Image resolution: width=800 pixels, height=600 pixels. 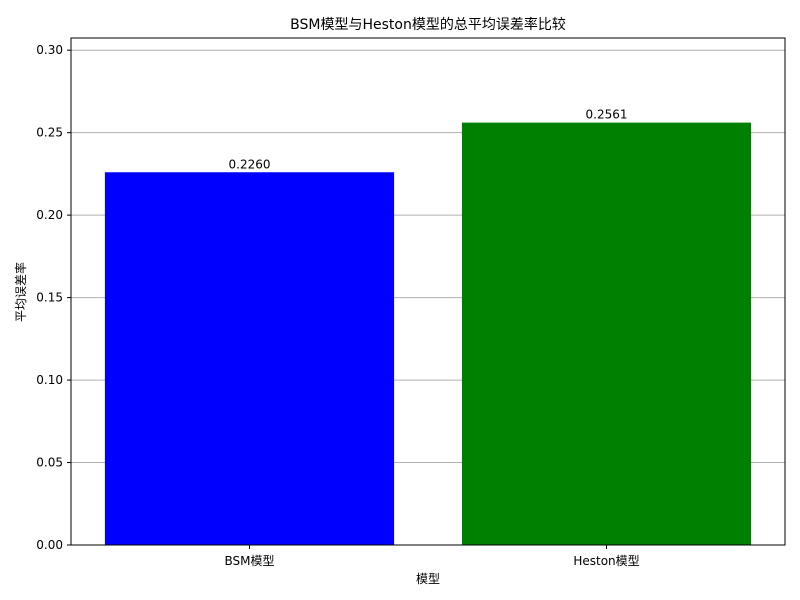 I want to click on y-tick-label: 0.20, so click(x=49, y=215).